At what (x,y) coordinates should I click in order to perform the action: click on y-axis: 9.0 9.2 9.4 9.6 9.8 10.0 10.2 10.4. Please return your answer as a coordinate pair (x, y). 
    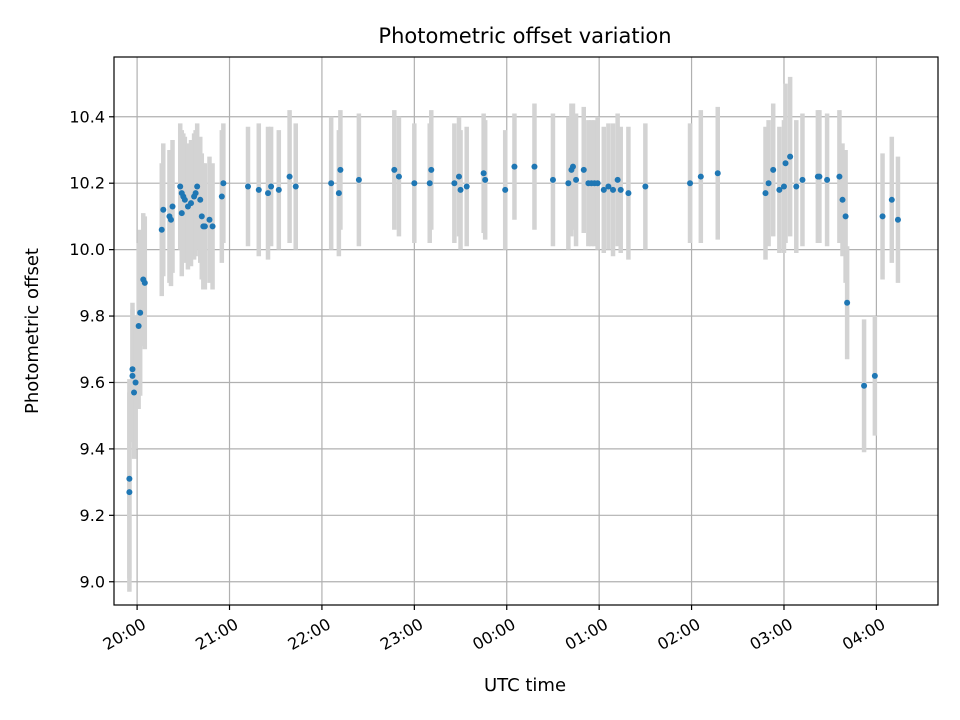
    Looking at the image, I should click on (91, 349).